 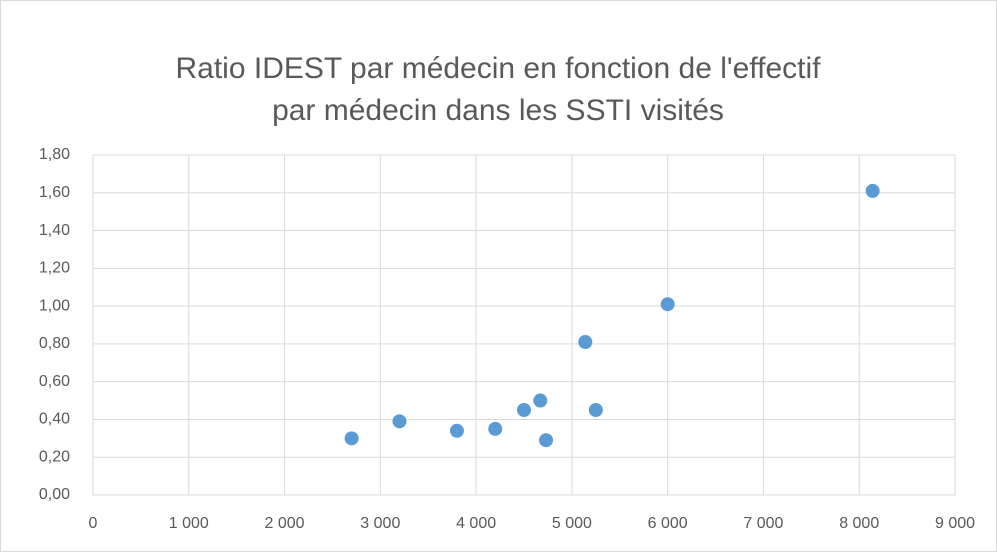 What do you see at coordinates (54, 305) in the screenshot?
I see `y-tick-label: 1,00` at bounding box center [54, 305].